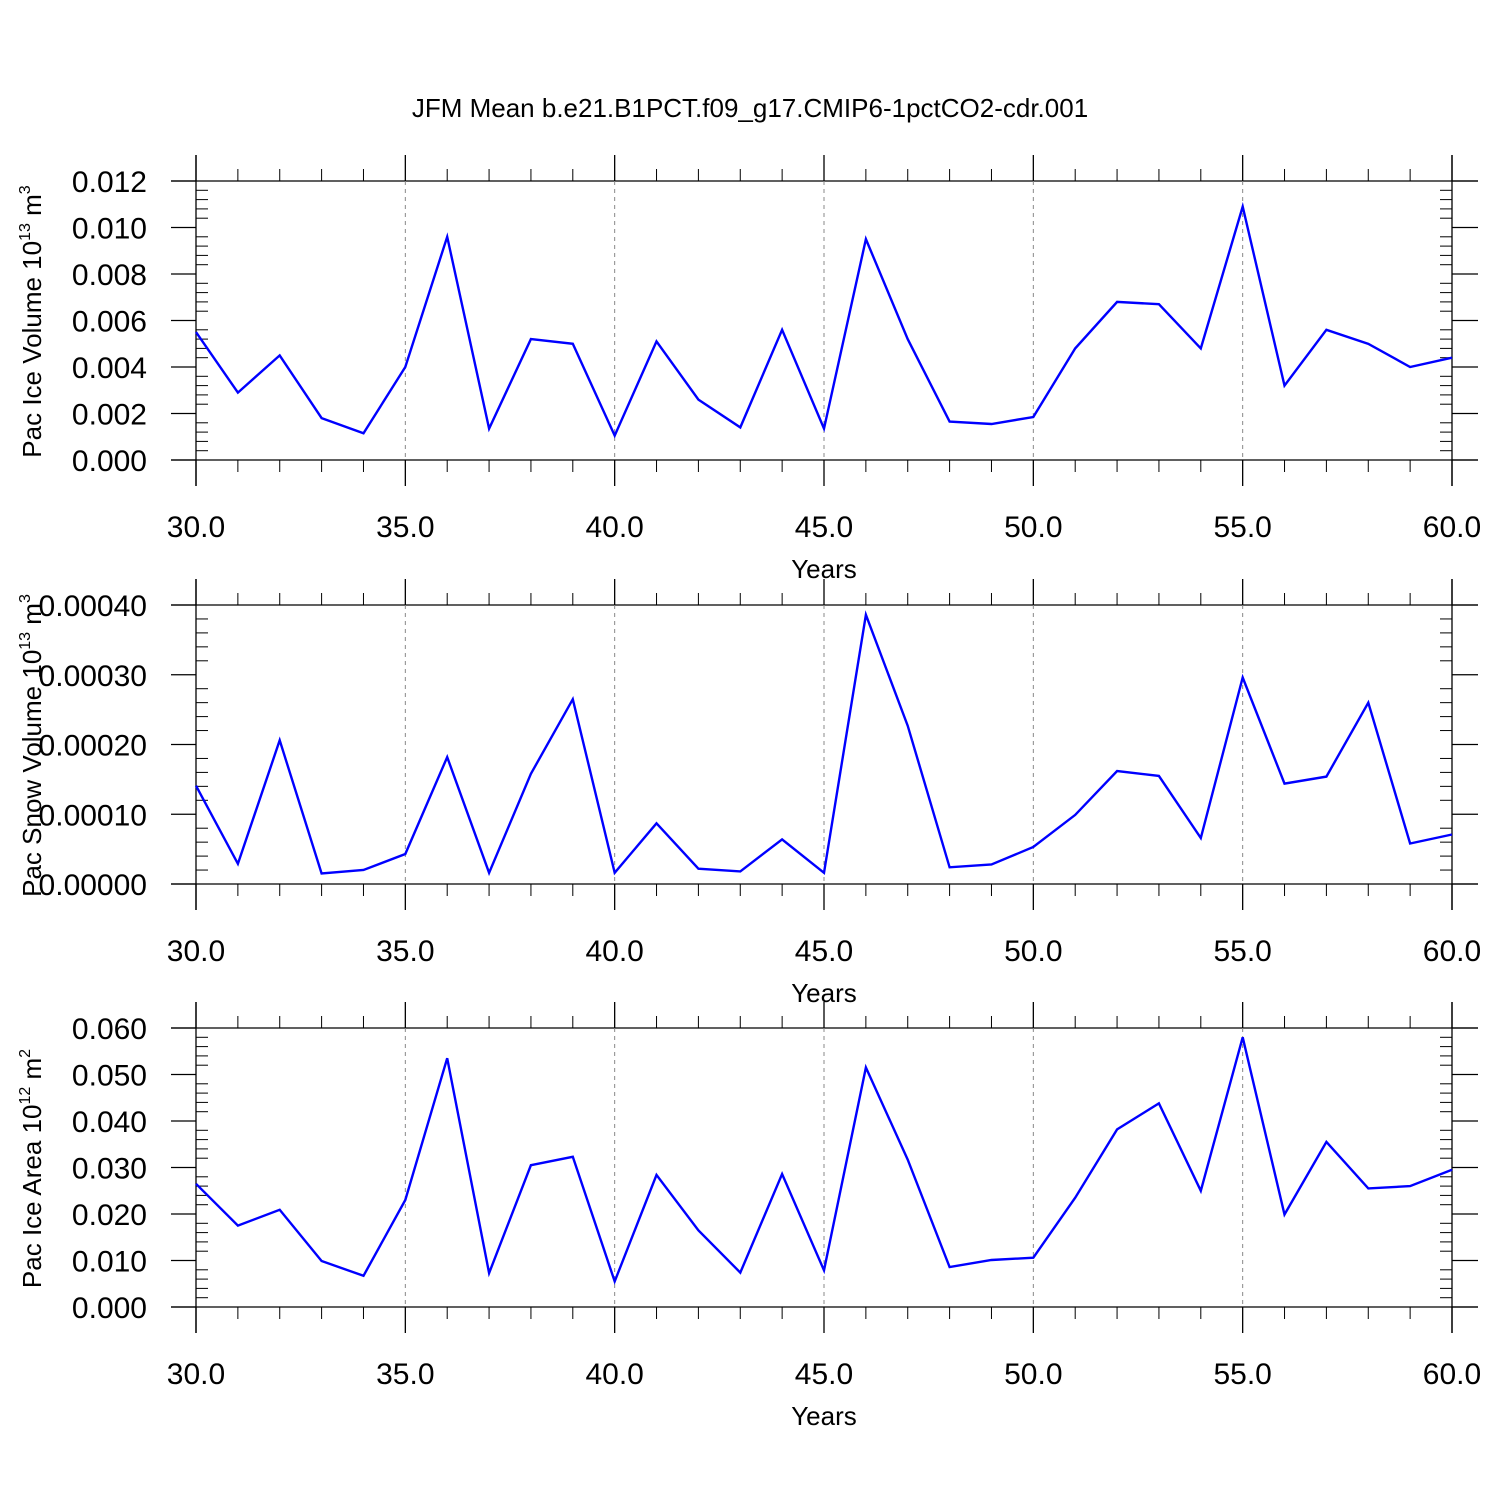  I want to click on y-tick-label: 0.00000, so click(93, 885).